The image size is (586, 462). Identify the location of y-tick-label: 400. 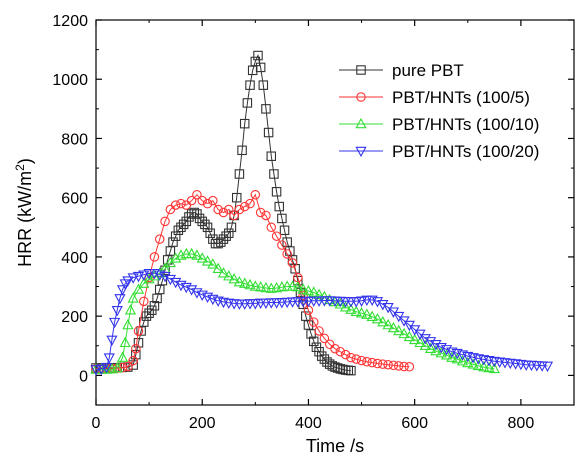
(74, 258).